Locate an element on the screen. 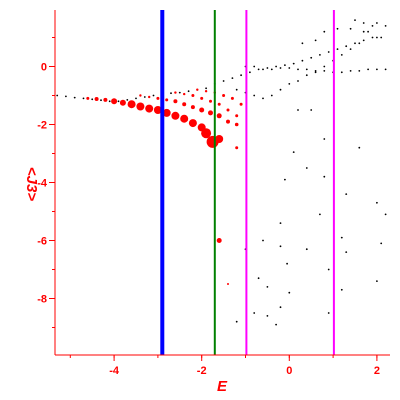 The height and width of the screenshot is (400, 400). y-tick-label: -2 is located at coordinates (42, 126).